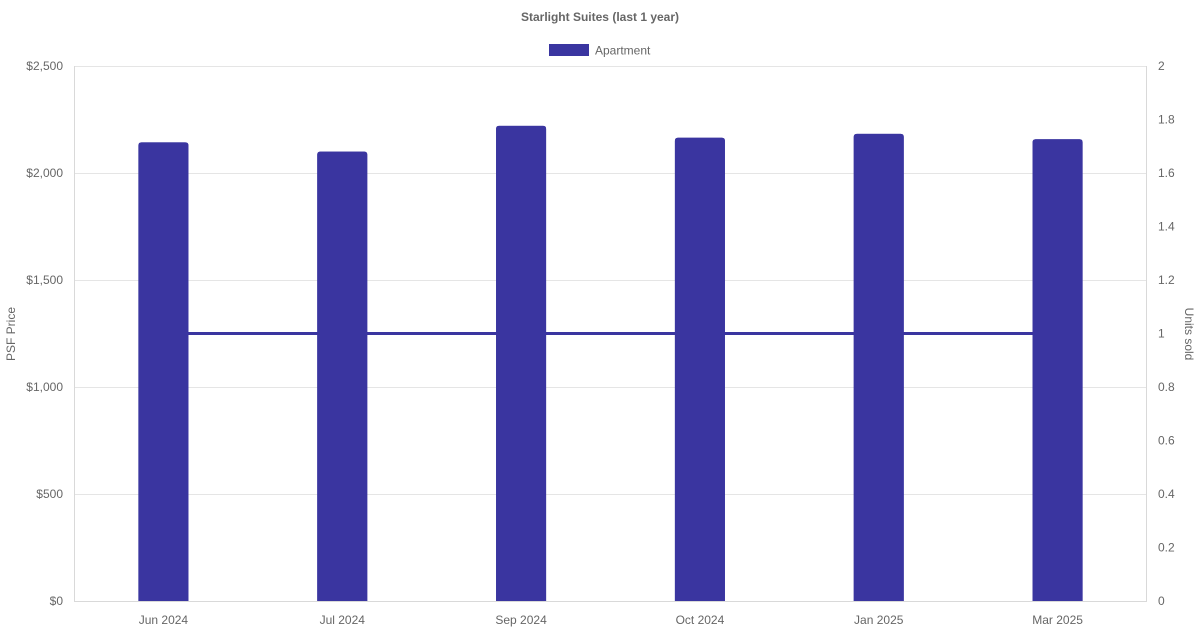 Image resolution: width=1200 pixels, height=630 pixels. Describe the element at coordinates (44, 387) in the screenshot. I see `y-tick-label: $1,000` at that location.